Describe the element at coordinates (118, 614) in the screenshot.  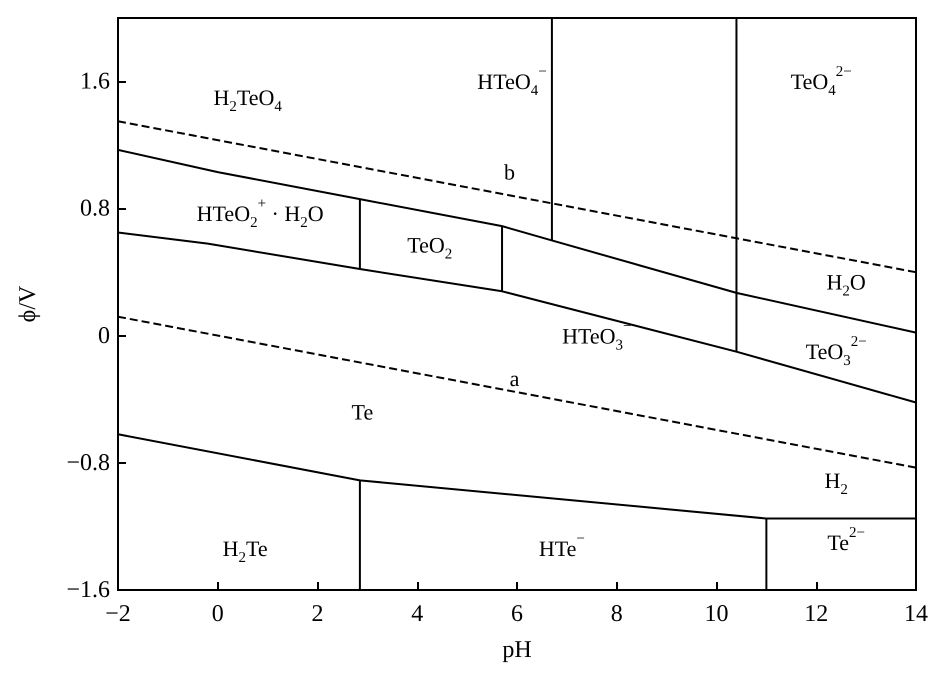
I see `x-tick-label: −2` at that location.